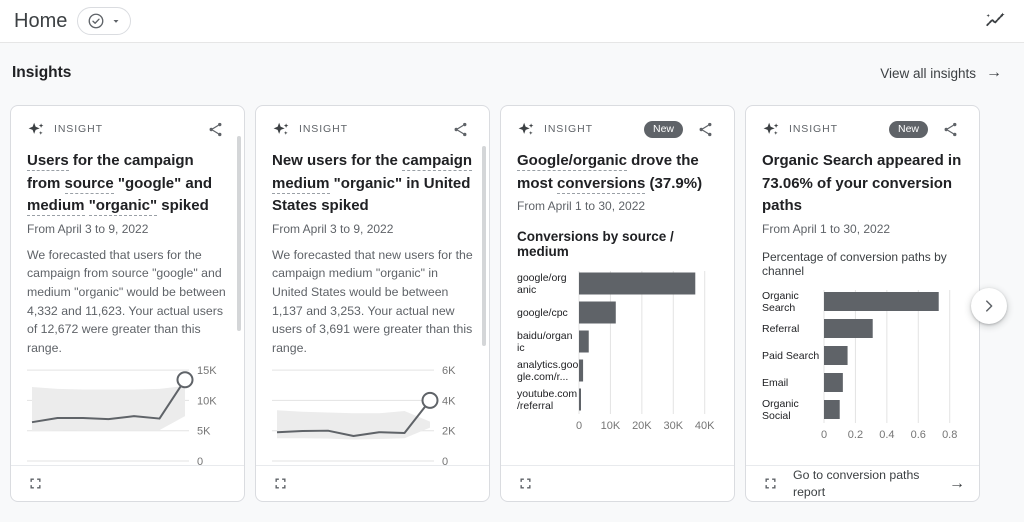  Describe the element at coordinates (928, 73) in the screenshot. I see `view-all-insights-label: View all insights` at that location.